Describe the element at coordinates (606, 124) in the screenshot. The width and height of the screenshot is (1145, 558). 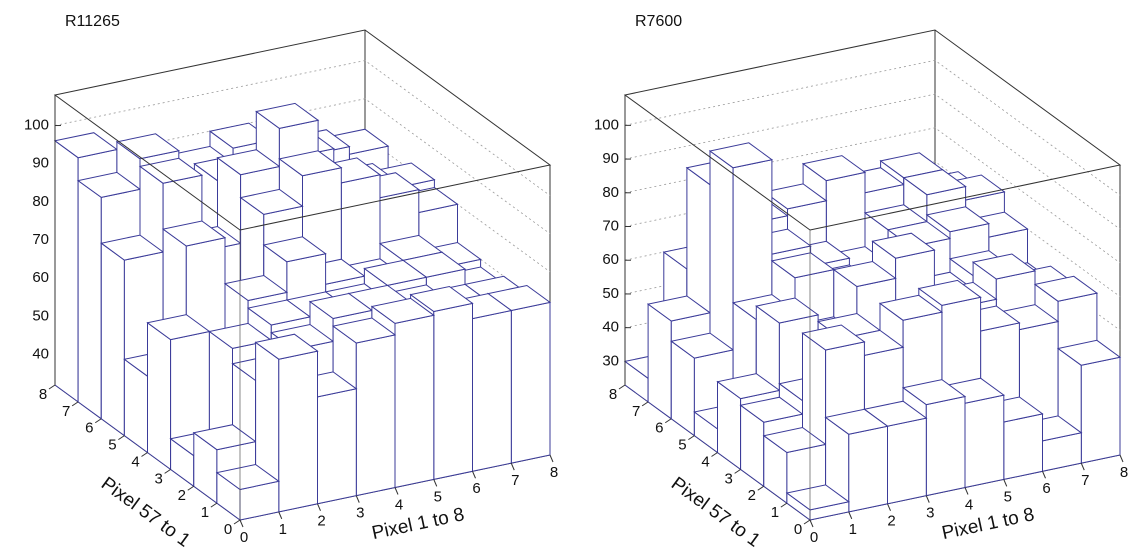
I see `z-tick-label: 100` at that location.